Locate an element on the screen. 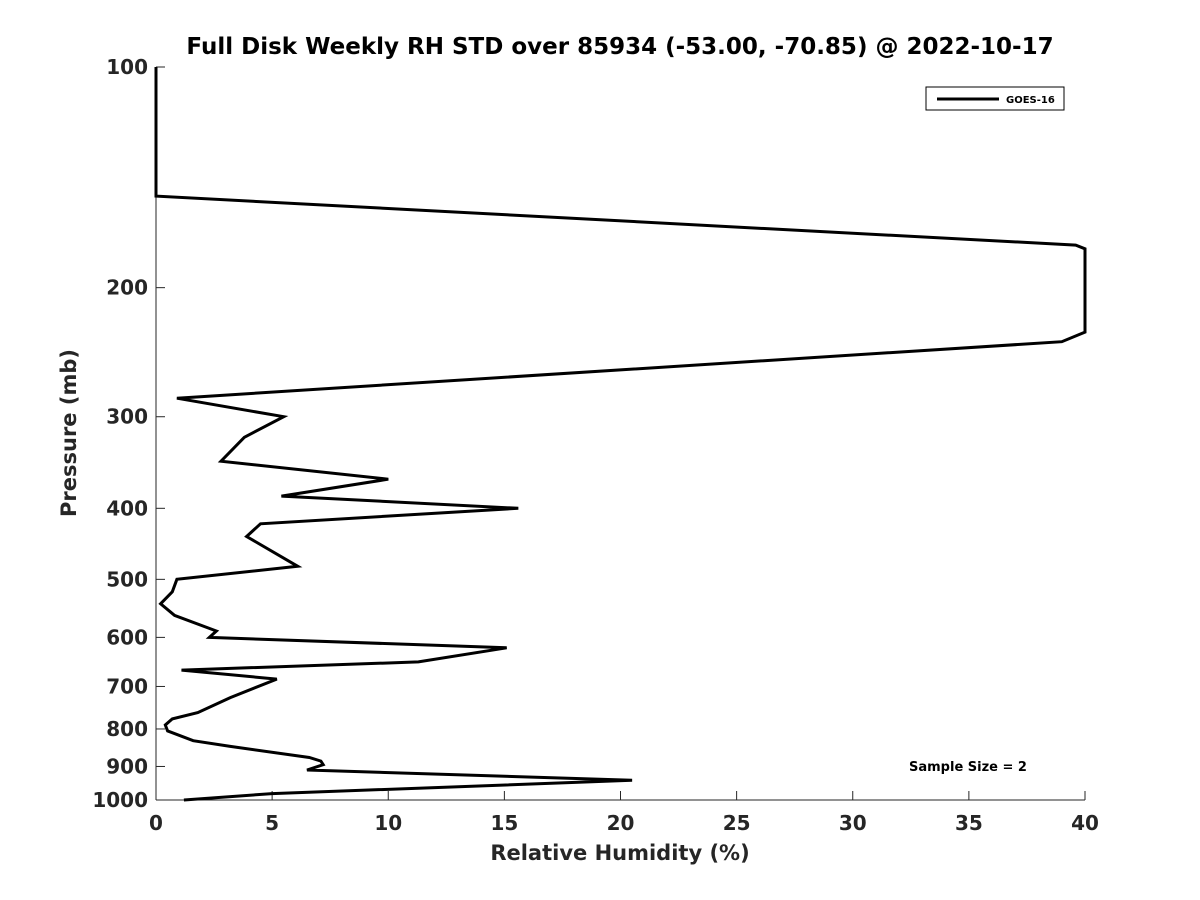 The image size is (1200, 900). y-tick-label: 400 is located at coordinates (127, 508).